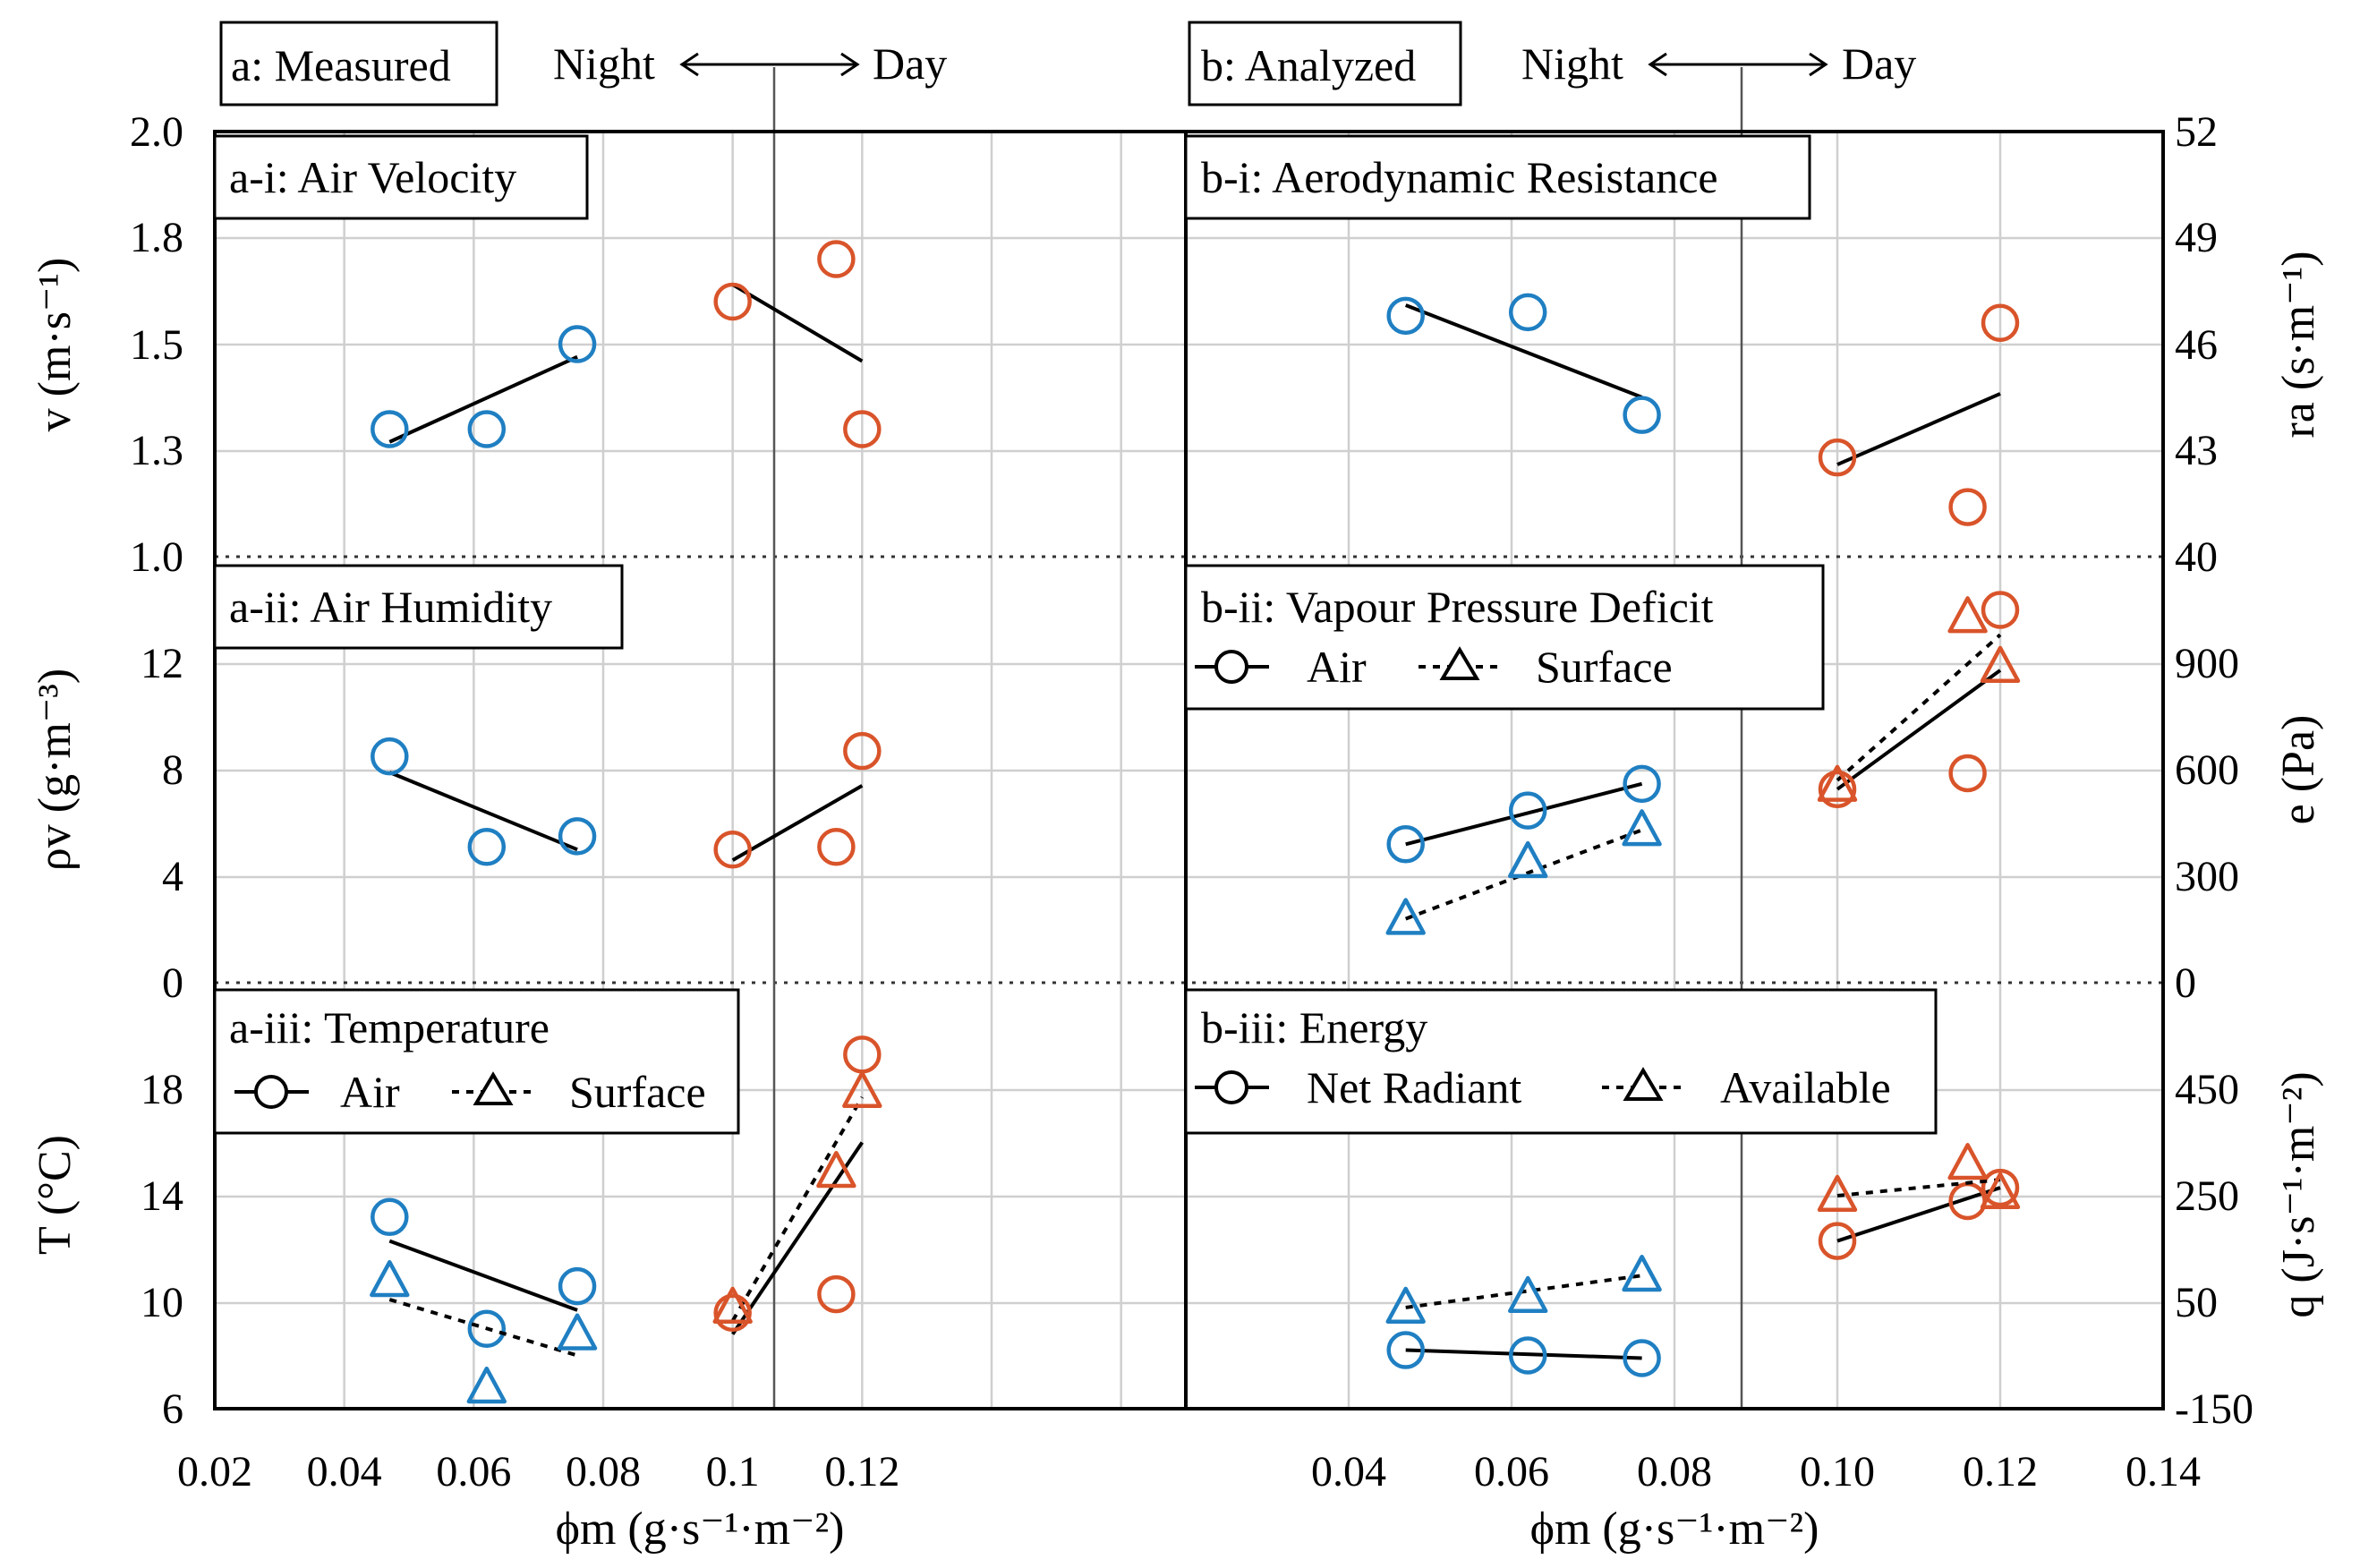 This screenshot has width=2360, height=1568. I want to click on legend-b-iii: Net Radiant Available, so click(1543, 1087).